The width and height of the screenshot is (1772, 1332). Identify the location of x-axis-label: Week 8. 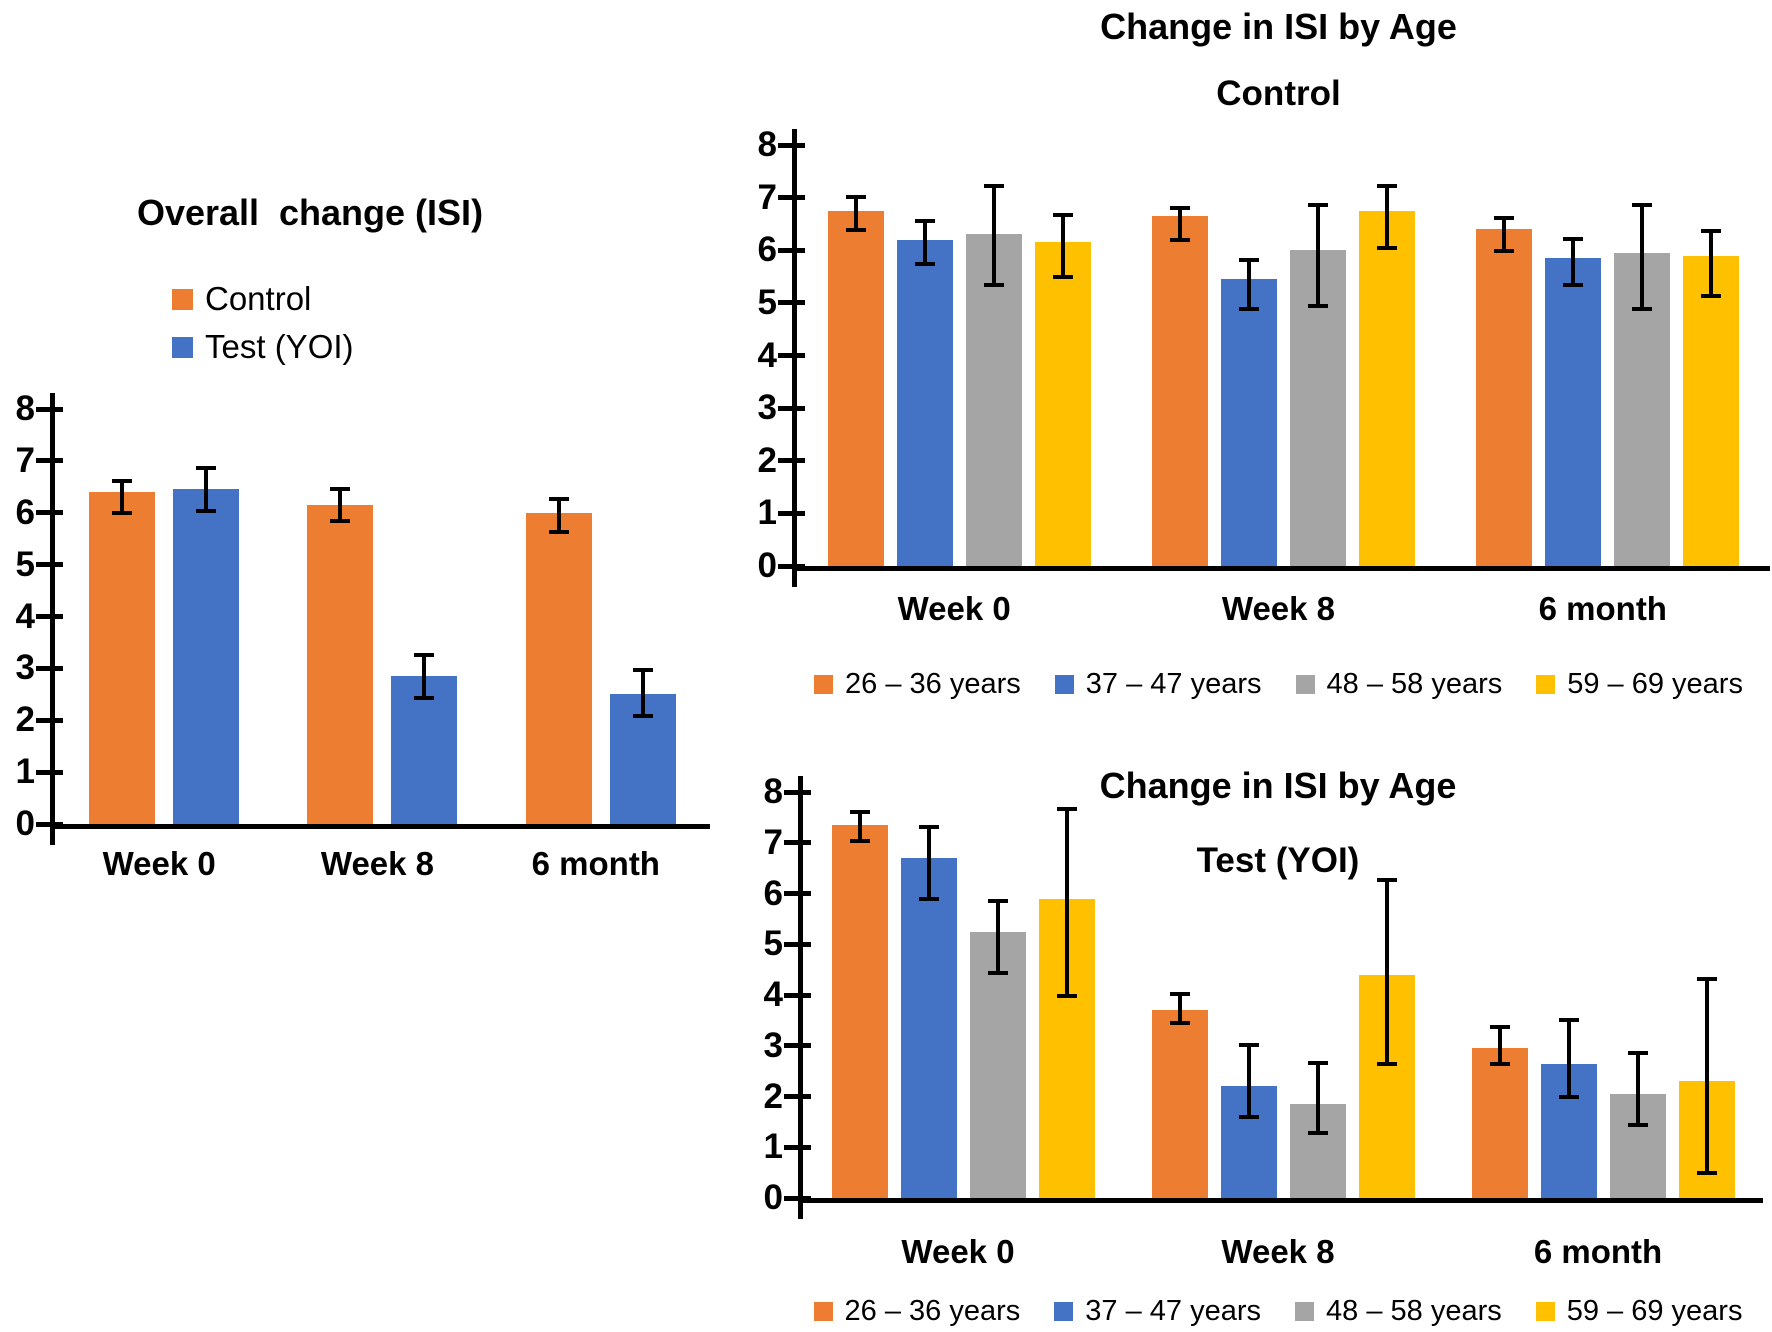
(1278, 608).